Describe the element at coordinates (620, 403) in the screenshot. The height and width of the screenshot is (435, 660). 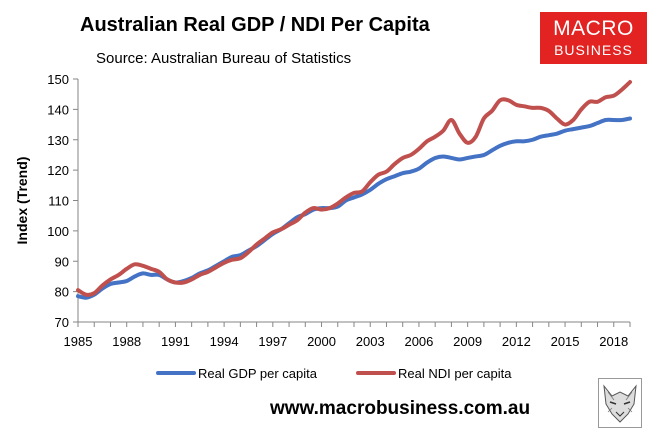
I see `fox-mascot-icon` at that location.